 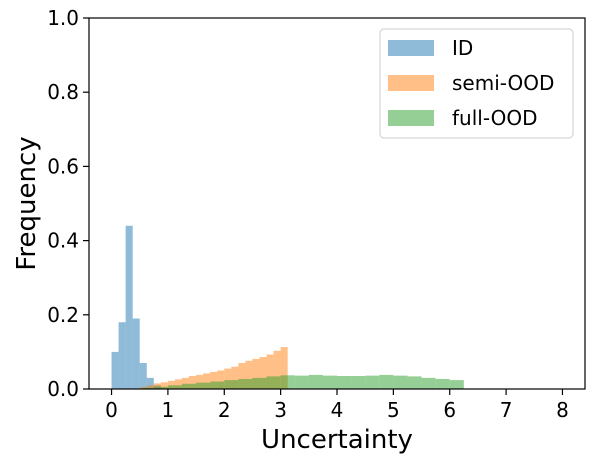 I want to click on y-tick-label: 0.2, so click(x=63, y=315).